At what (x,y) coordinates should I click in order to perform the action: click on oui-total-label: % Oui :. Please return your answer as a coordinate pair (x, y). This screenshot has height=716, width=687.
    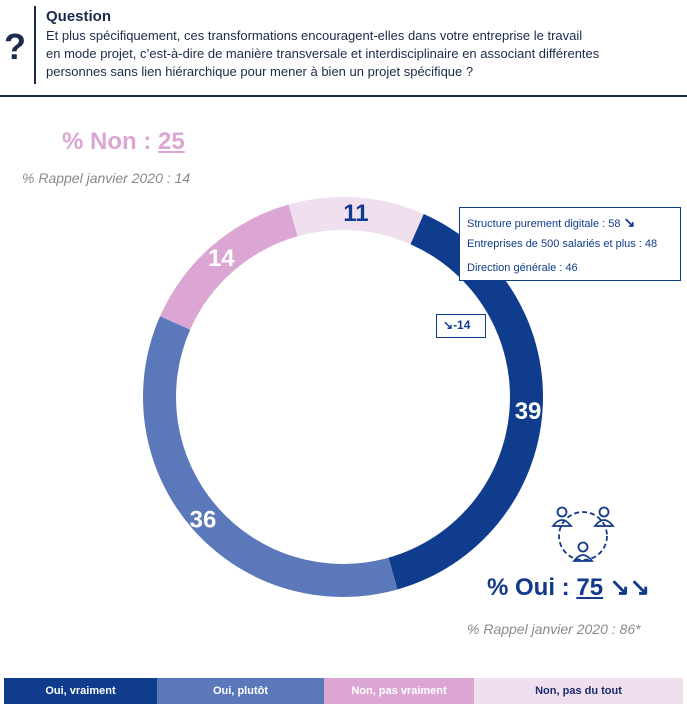
    Looking at the image, I should click on (528, 587).